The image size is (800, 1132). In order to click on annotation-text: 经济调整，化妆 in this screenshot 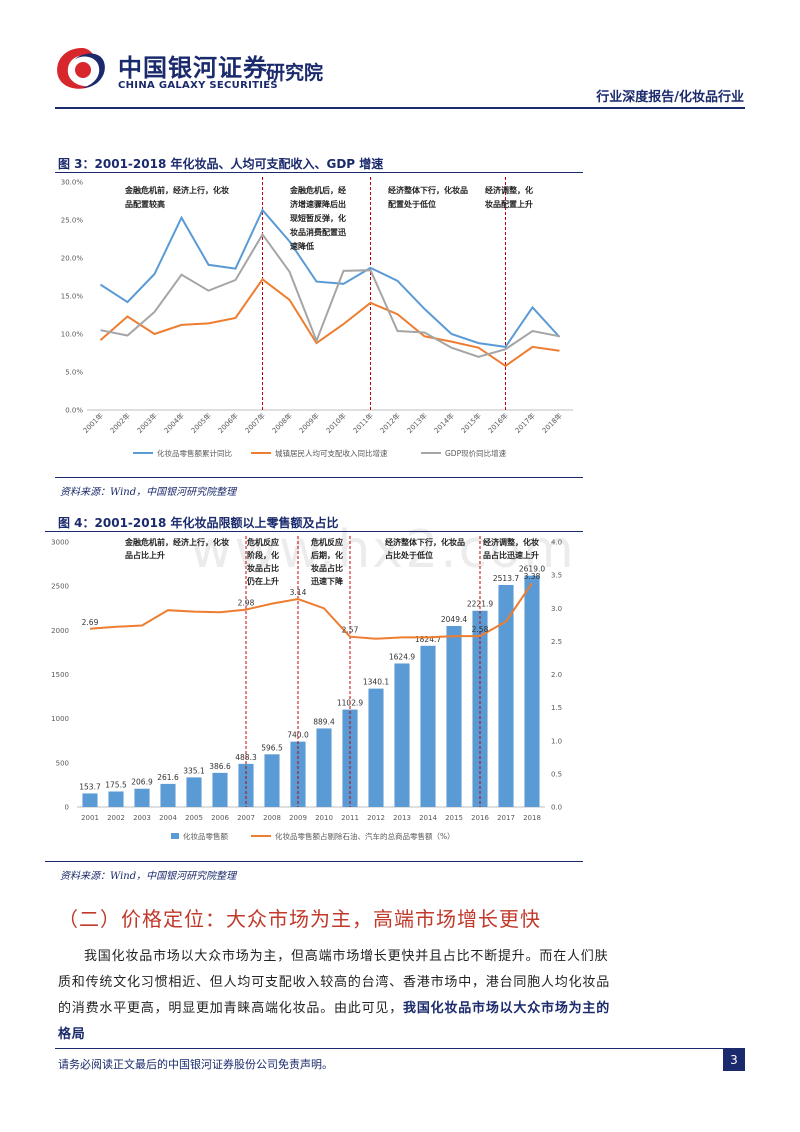, I will do `click(511, 542)`.